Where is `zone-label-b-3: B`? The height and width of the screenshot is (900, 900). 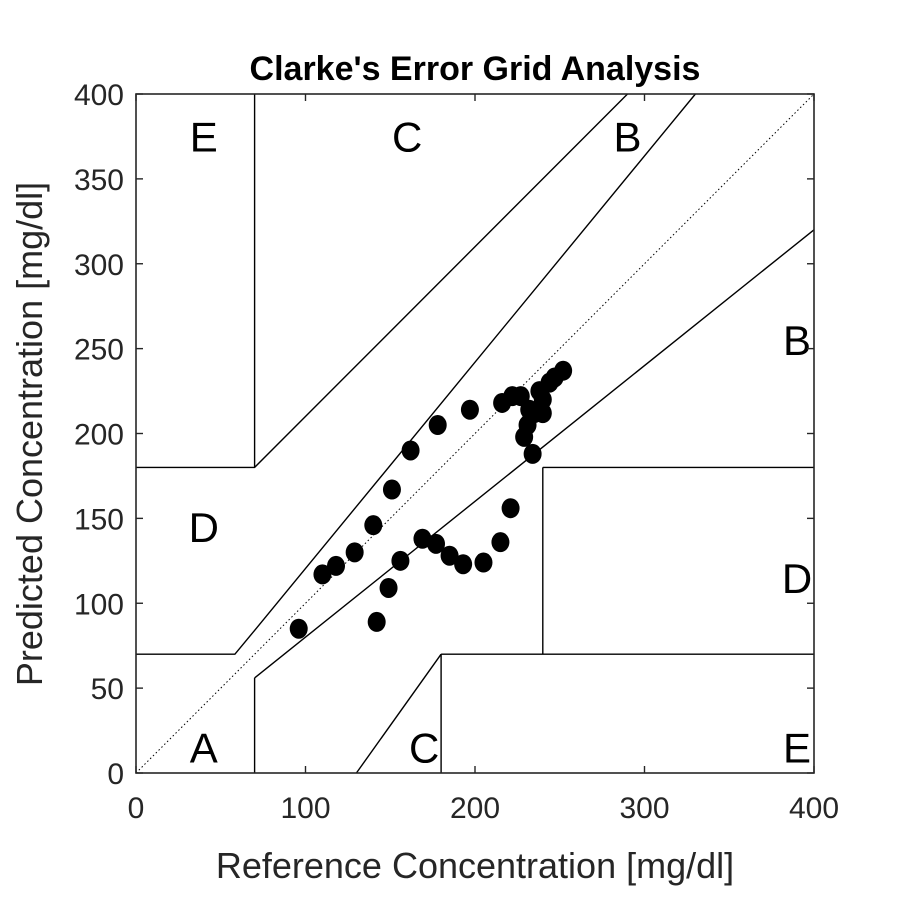
zone-label-b-3: B is located at coordinates (797, 340).